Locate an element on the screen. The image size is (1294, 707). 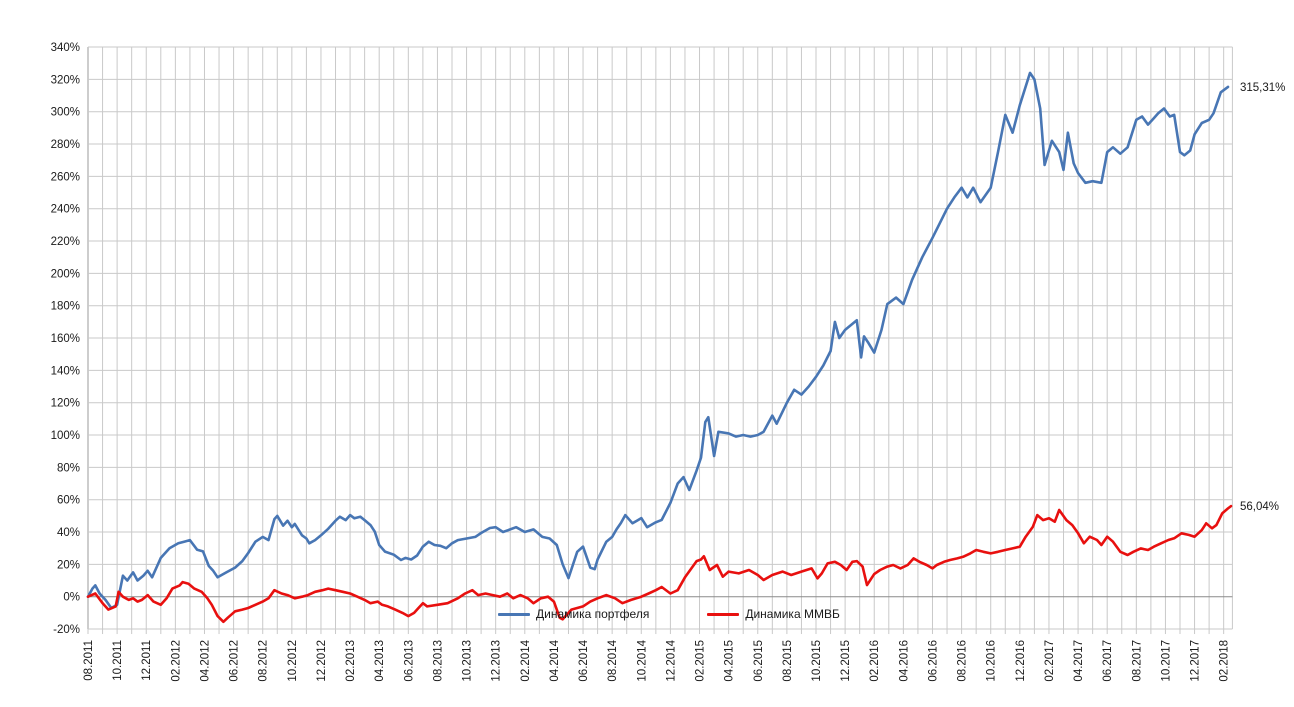
x-axis-tick-label: 12.2012 is located at coordinates (322, 661).